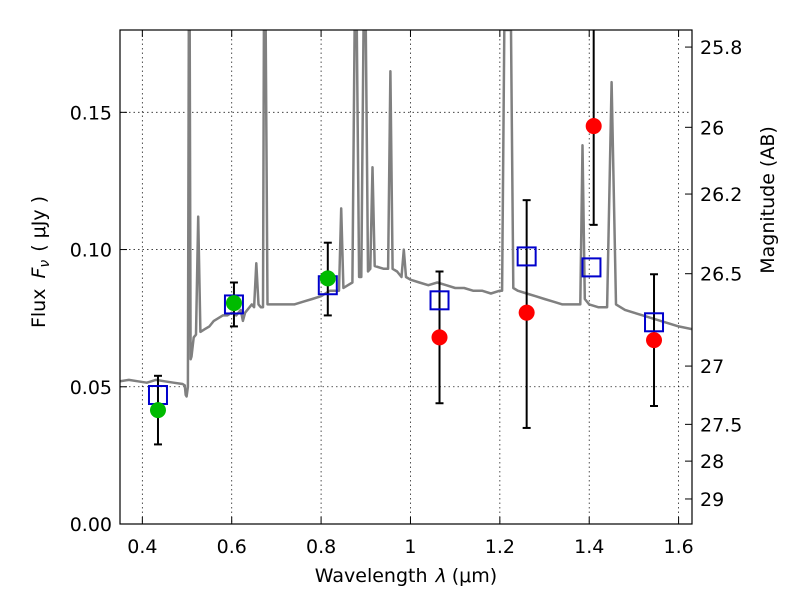 The image size is (800, 600). What do you see at coordinates (712, 462) in the screenshot?
I see `y2-tick-label: 28` at bounding box center [712, 462].